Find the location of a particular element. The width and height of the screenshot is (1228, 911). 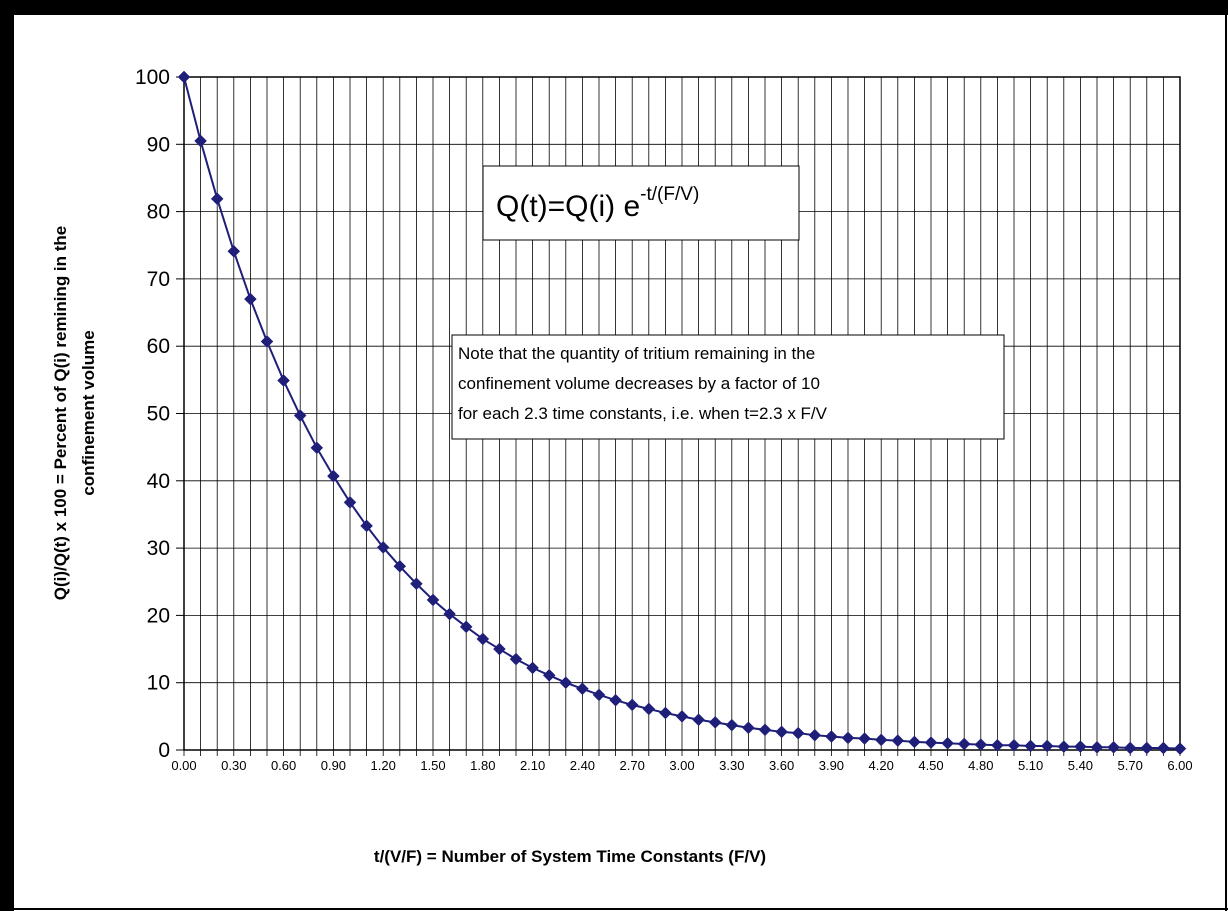

x-tick-label: 0.90 is located at coordinates (333, 765).